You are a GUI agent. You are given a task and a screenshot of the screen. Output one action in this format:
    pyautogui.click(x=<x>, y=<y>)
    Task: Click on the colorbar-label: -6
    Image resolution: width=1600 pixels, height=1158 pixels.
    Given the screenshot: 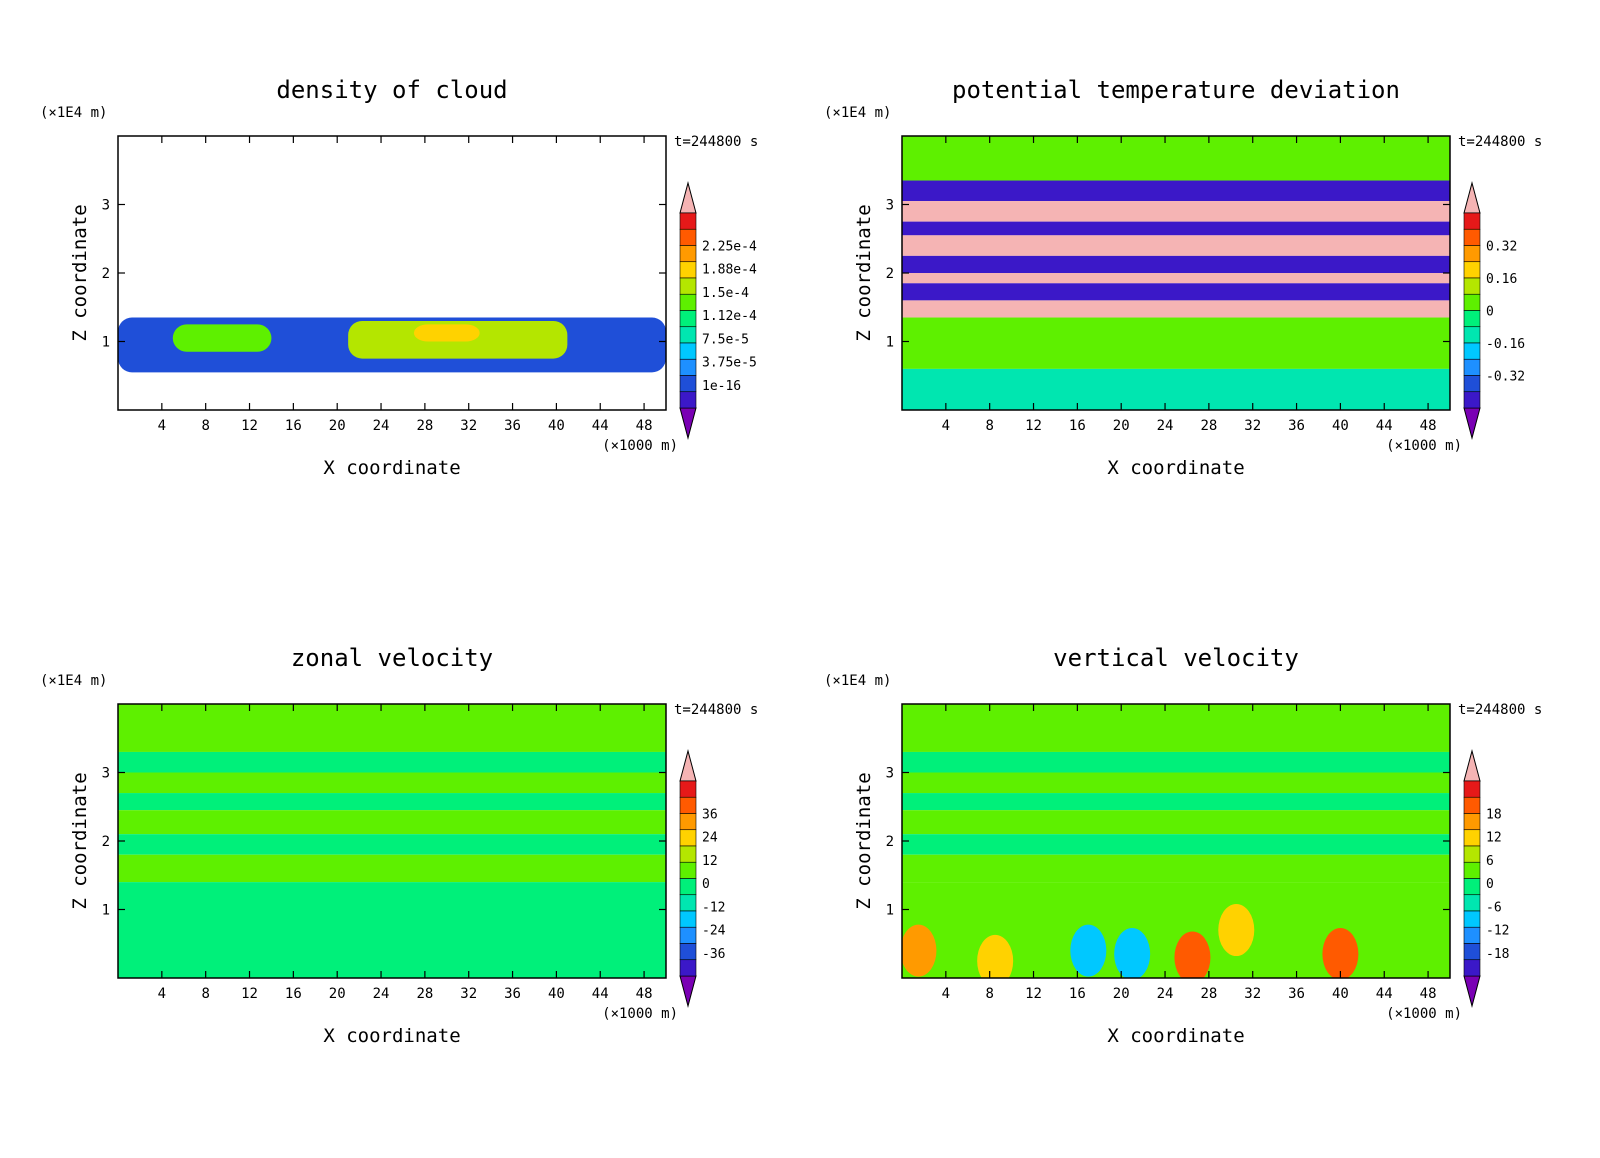 What is the action you would take?
    pyautogui.click(x=1494, y=907)
    